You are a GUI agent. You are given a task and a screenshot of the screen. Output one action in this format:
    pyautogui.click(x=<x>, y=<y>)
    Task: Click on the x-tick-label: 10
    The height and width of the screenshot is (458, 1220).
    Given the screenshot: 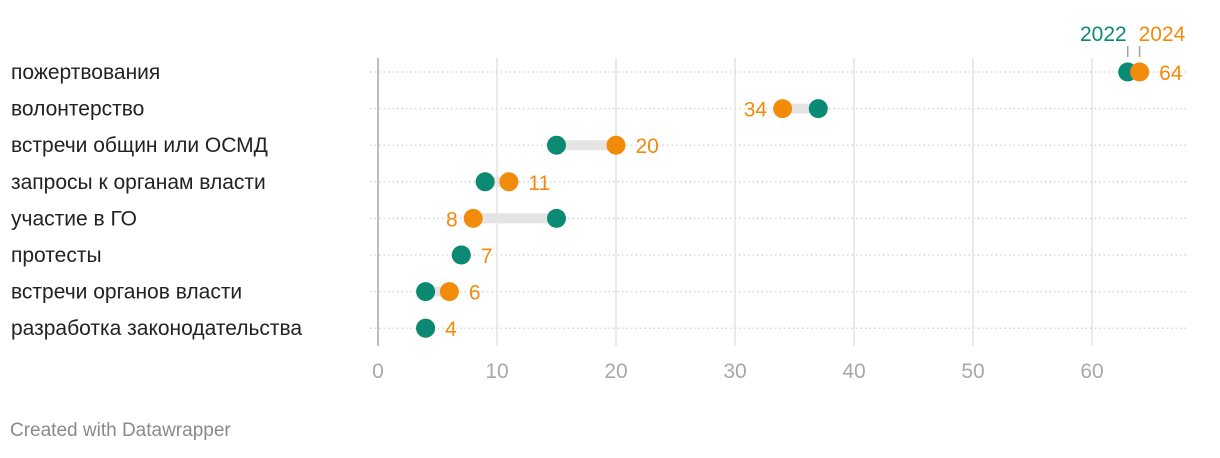 What is the action you would take?
    pyautogui.click(x=496, y=371)
    